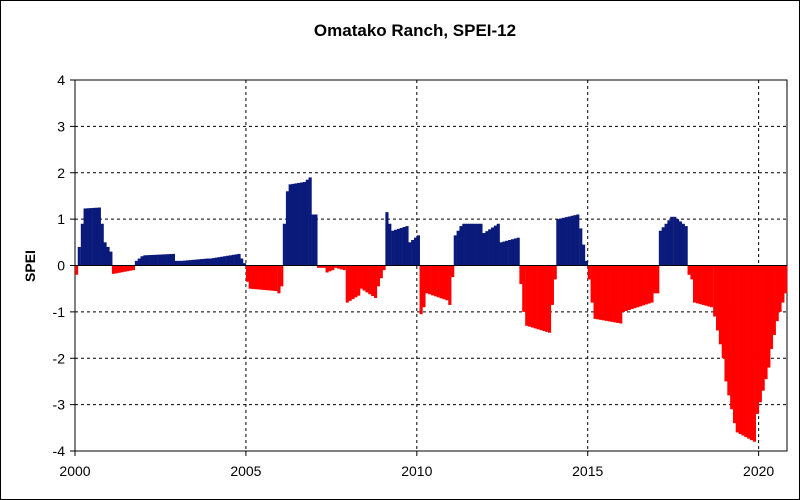 This screenshot has width=800, height=500. Describe the element at coordinates (61, 266) in the screenshot. I see `y-tick-label: 0` at that location.